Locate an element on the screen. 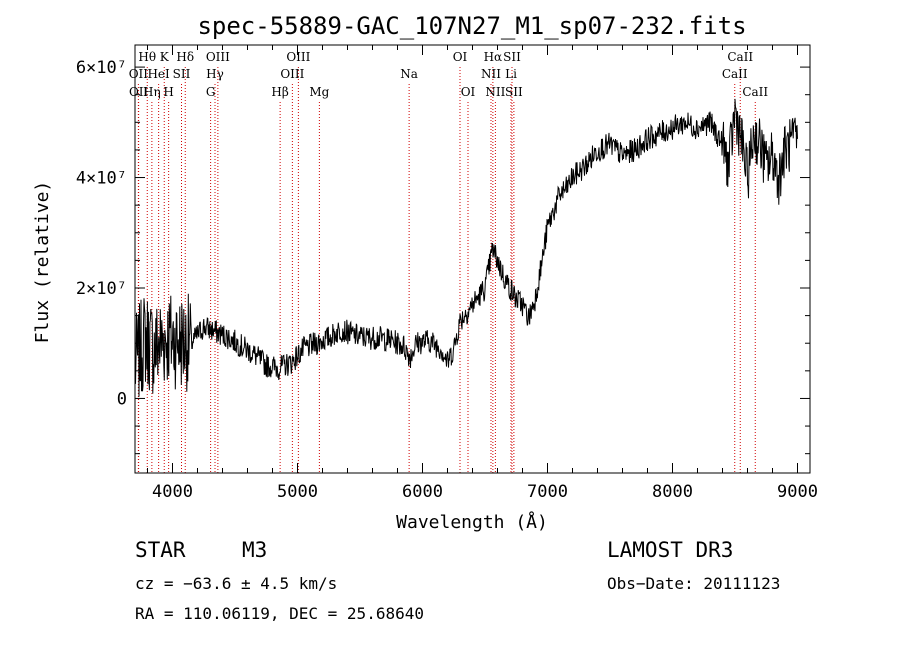  chart-title: spec-55889-GAC_107N27_M1_sp07-232.fits is located at coordinates (471, 26).